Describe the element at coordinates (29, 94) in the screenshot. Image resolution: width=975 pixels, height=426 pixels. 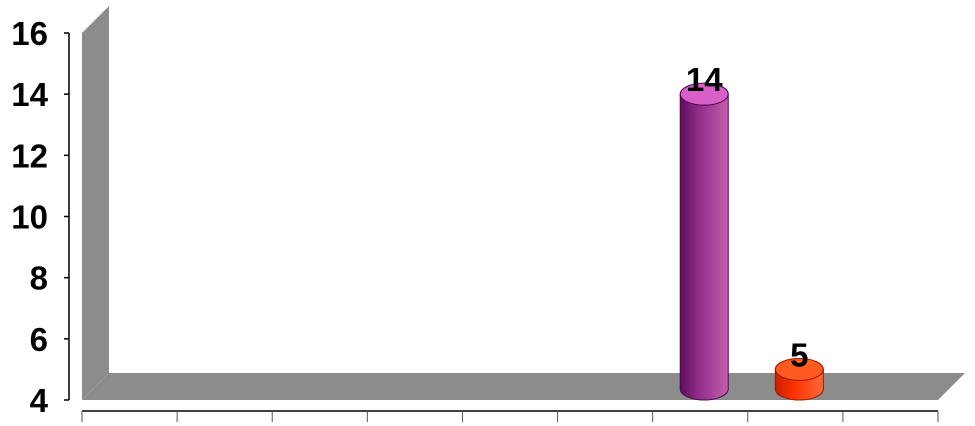
I see `y-tick-label: 14` at that location.